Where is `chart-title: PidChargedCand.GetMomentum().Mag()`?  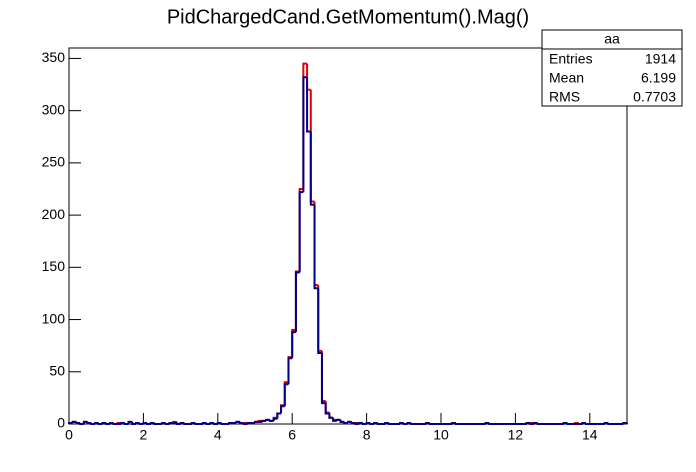
chart-title: PidChargedCand.GetMomentum().Mag() is located at coordinates (348, 17).